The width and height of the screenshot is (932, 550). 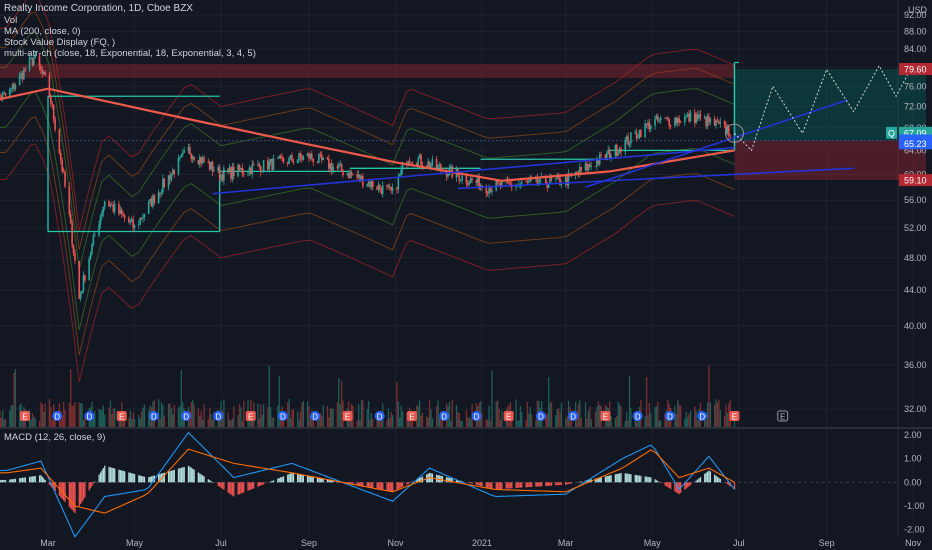 What do you see at coordinates (394, 416) in the screenshot?
I see `event-markers: DEDDEDDDEDDEDEDDEDDEDDDEE` at bounding box center [394, 416].